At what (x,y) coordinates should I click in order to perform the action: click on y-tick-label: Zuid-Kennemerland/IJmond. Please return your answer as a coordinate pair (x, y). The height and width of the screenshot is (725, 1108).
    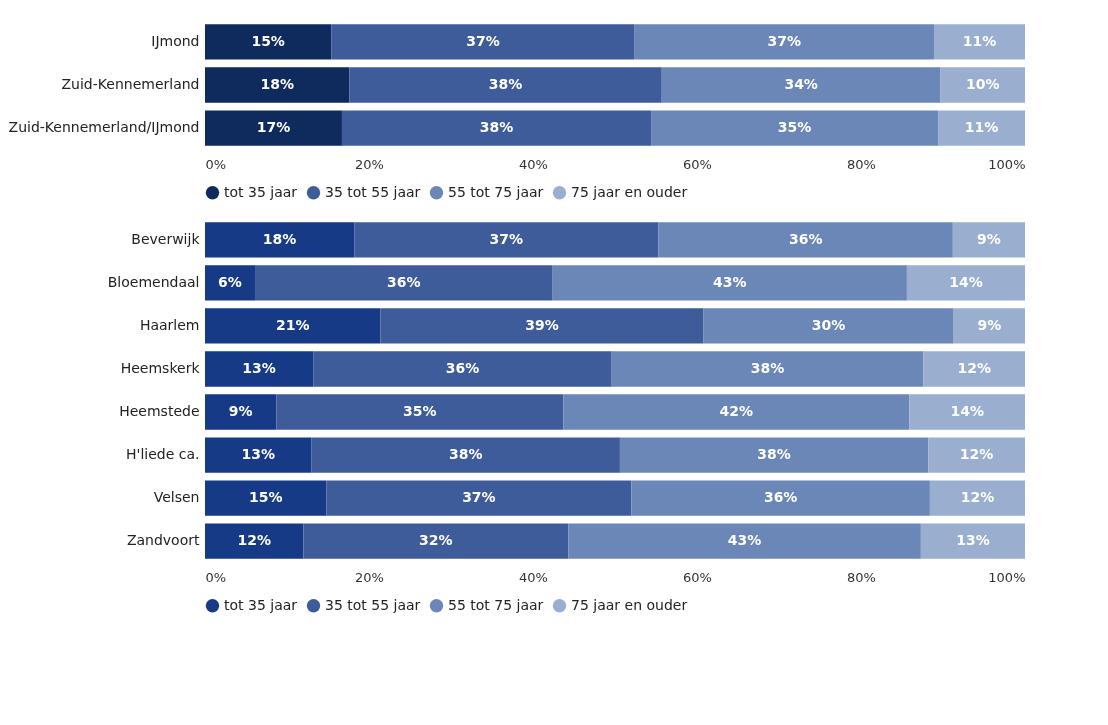
    Looking at the image, I should click on (104, 127).